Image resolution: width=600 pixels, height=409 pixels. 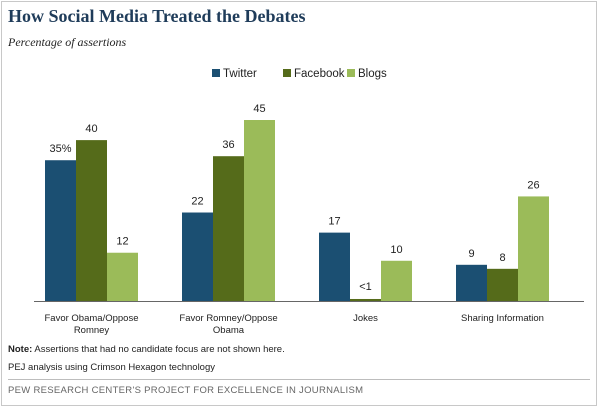 I want to click on legend-swatch-twitter, so click(x=216, y=73).